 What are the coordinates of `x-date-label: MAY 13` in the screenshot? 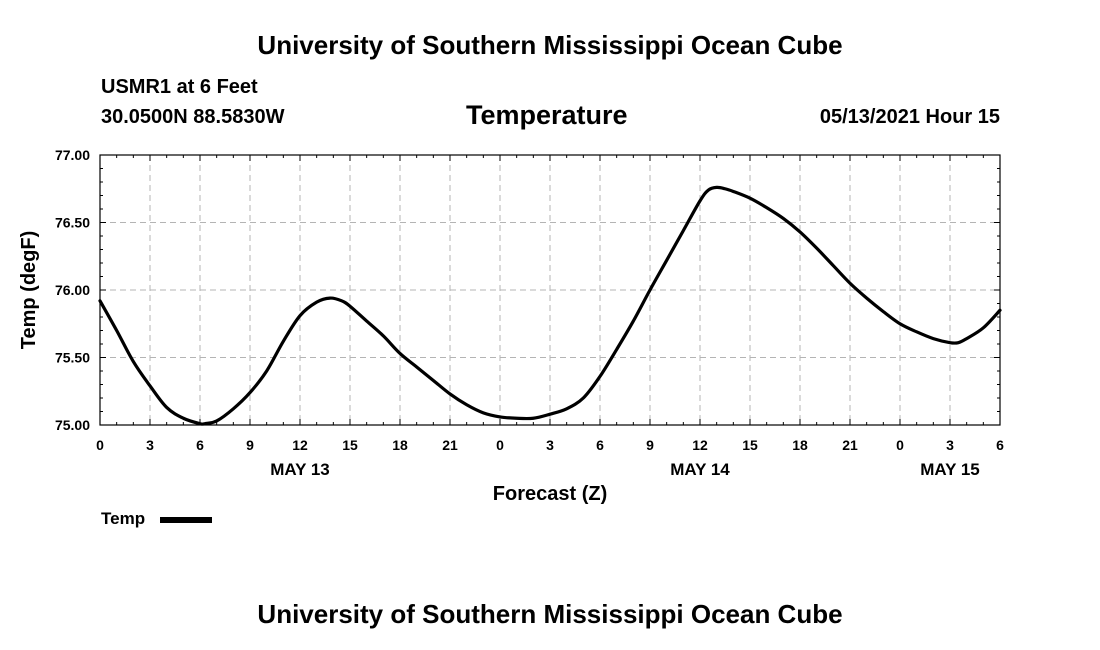 It's located at (300, 469).